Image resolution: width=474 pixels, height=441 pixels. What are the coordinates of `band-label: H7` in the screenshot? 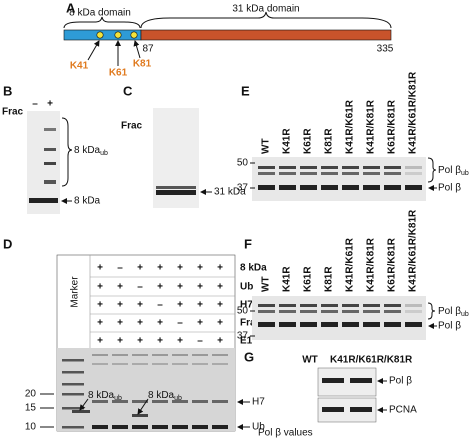 It's located at (258, 402).